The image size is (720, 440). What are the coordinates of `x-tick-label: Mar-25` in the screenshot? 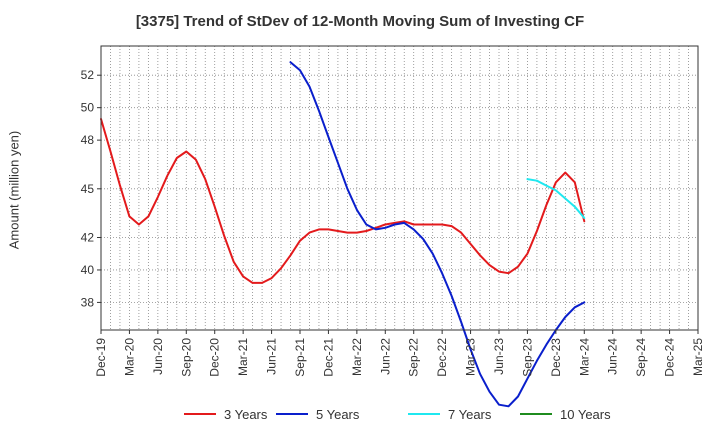 It's located at (698, 357).